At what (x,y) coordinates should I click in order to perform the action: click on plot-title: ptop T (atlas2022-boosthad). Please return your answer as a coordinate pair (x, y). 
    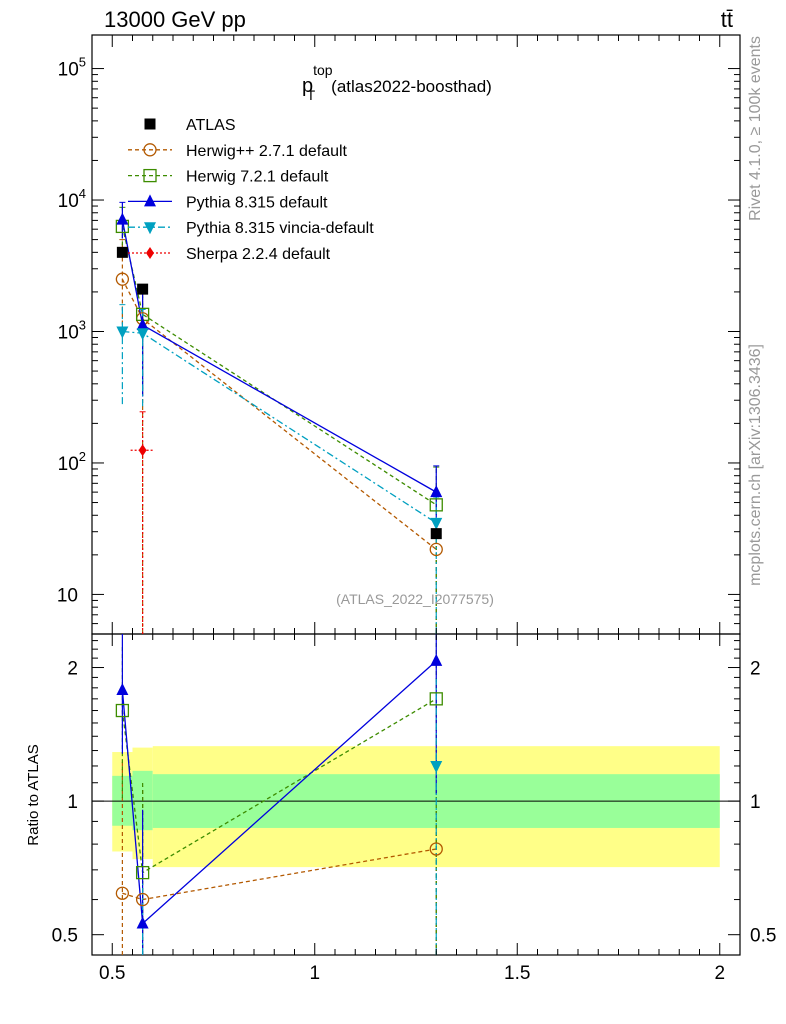
    Looking at the image, I should click on (397, 82).